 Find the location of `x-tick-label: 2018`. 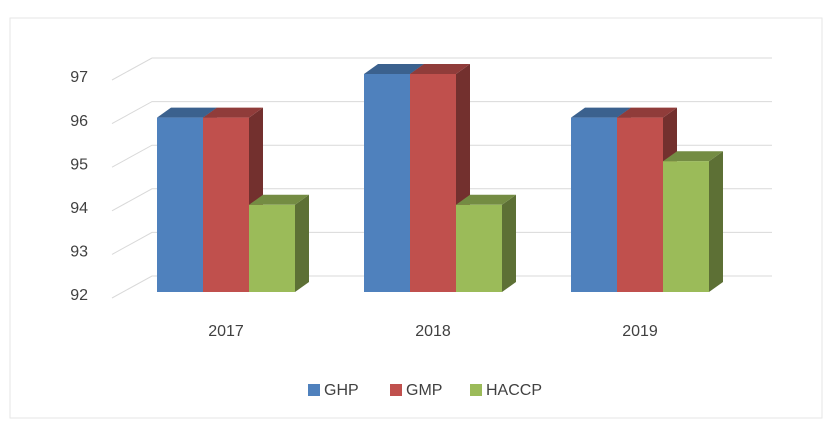

x-tick-label: 2018 is located at coordinates (433, 331).